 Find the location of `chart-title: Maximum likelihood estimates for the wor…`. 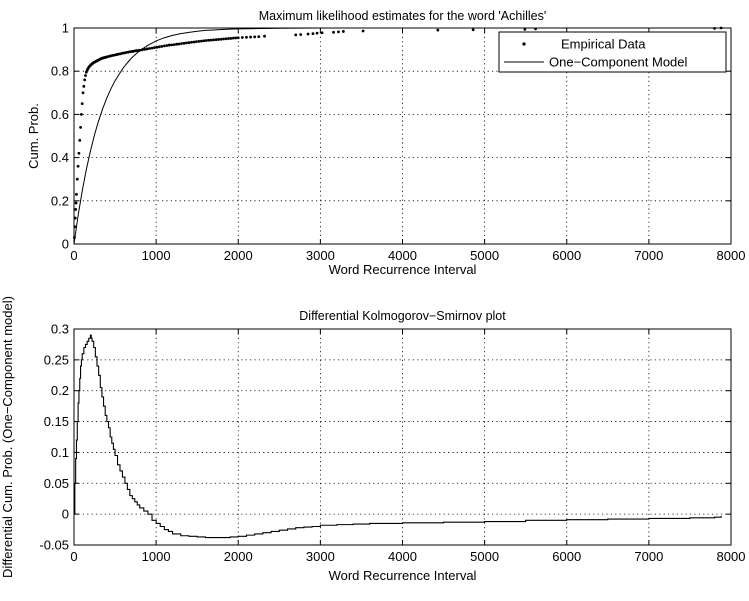

chart-title: Maximum likelihood estimates for the wor… is located at coordinates (403, 16).